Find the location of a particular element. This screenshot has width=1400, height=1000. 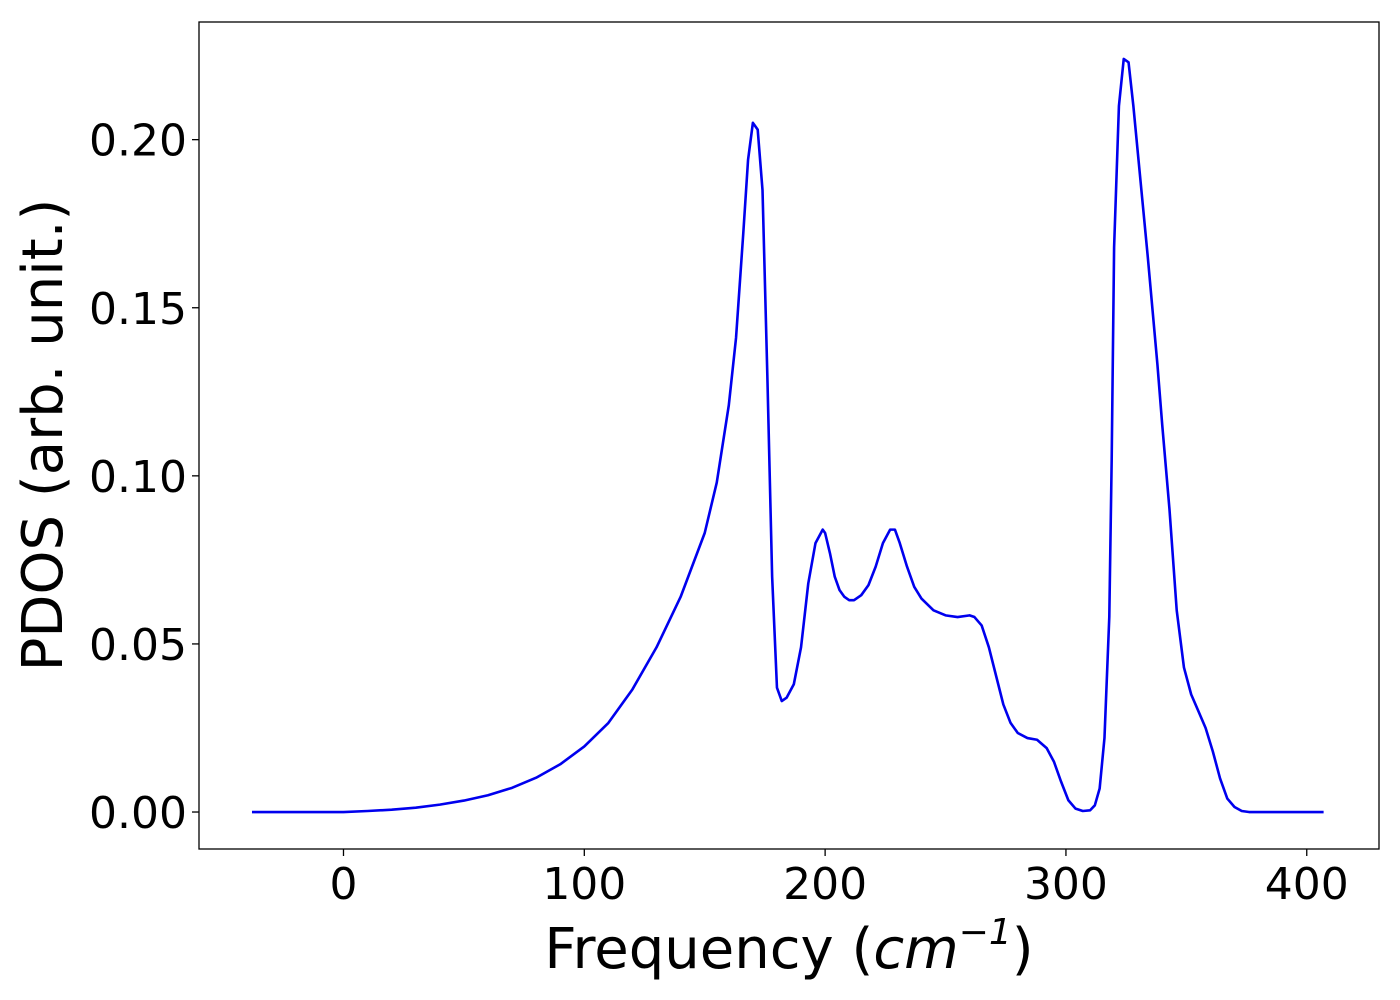

y-tick-label: 0.10 is located at coordinates (138, 477).